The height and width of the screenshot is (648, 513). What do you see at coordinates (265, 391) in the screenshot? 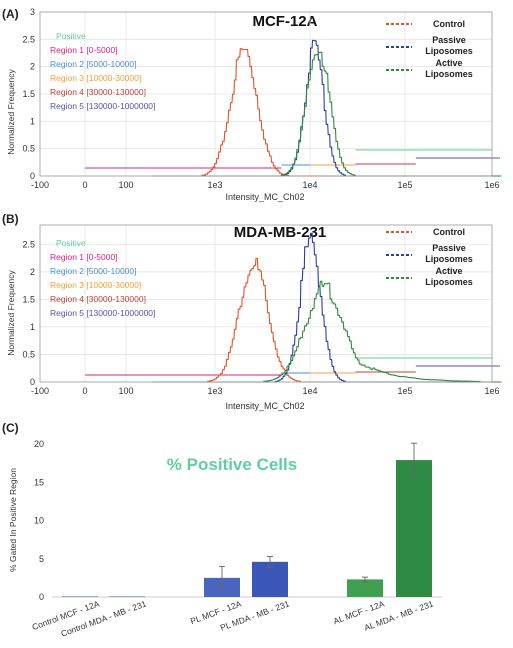
I see `panel-b-x-ticks: -100 0 100 1e3 1e4 1e5 1e6` at bounding box center [265, 391].